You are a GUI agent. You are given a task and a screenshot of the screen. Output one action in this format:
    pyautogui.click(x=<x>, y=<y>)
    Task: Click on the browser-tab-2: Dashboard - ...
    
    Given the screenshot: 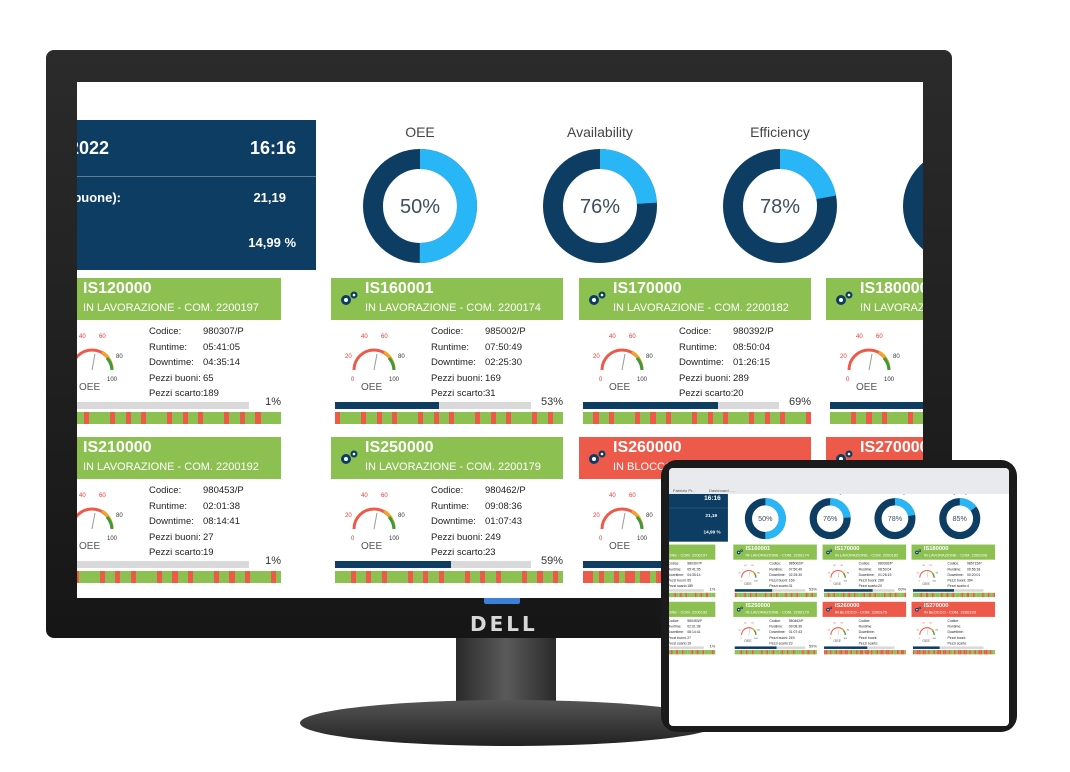 What is the action you would take?
    pyautogui.click(x=722, y=490)
    